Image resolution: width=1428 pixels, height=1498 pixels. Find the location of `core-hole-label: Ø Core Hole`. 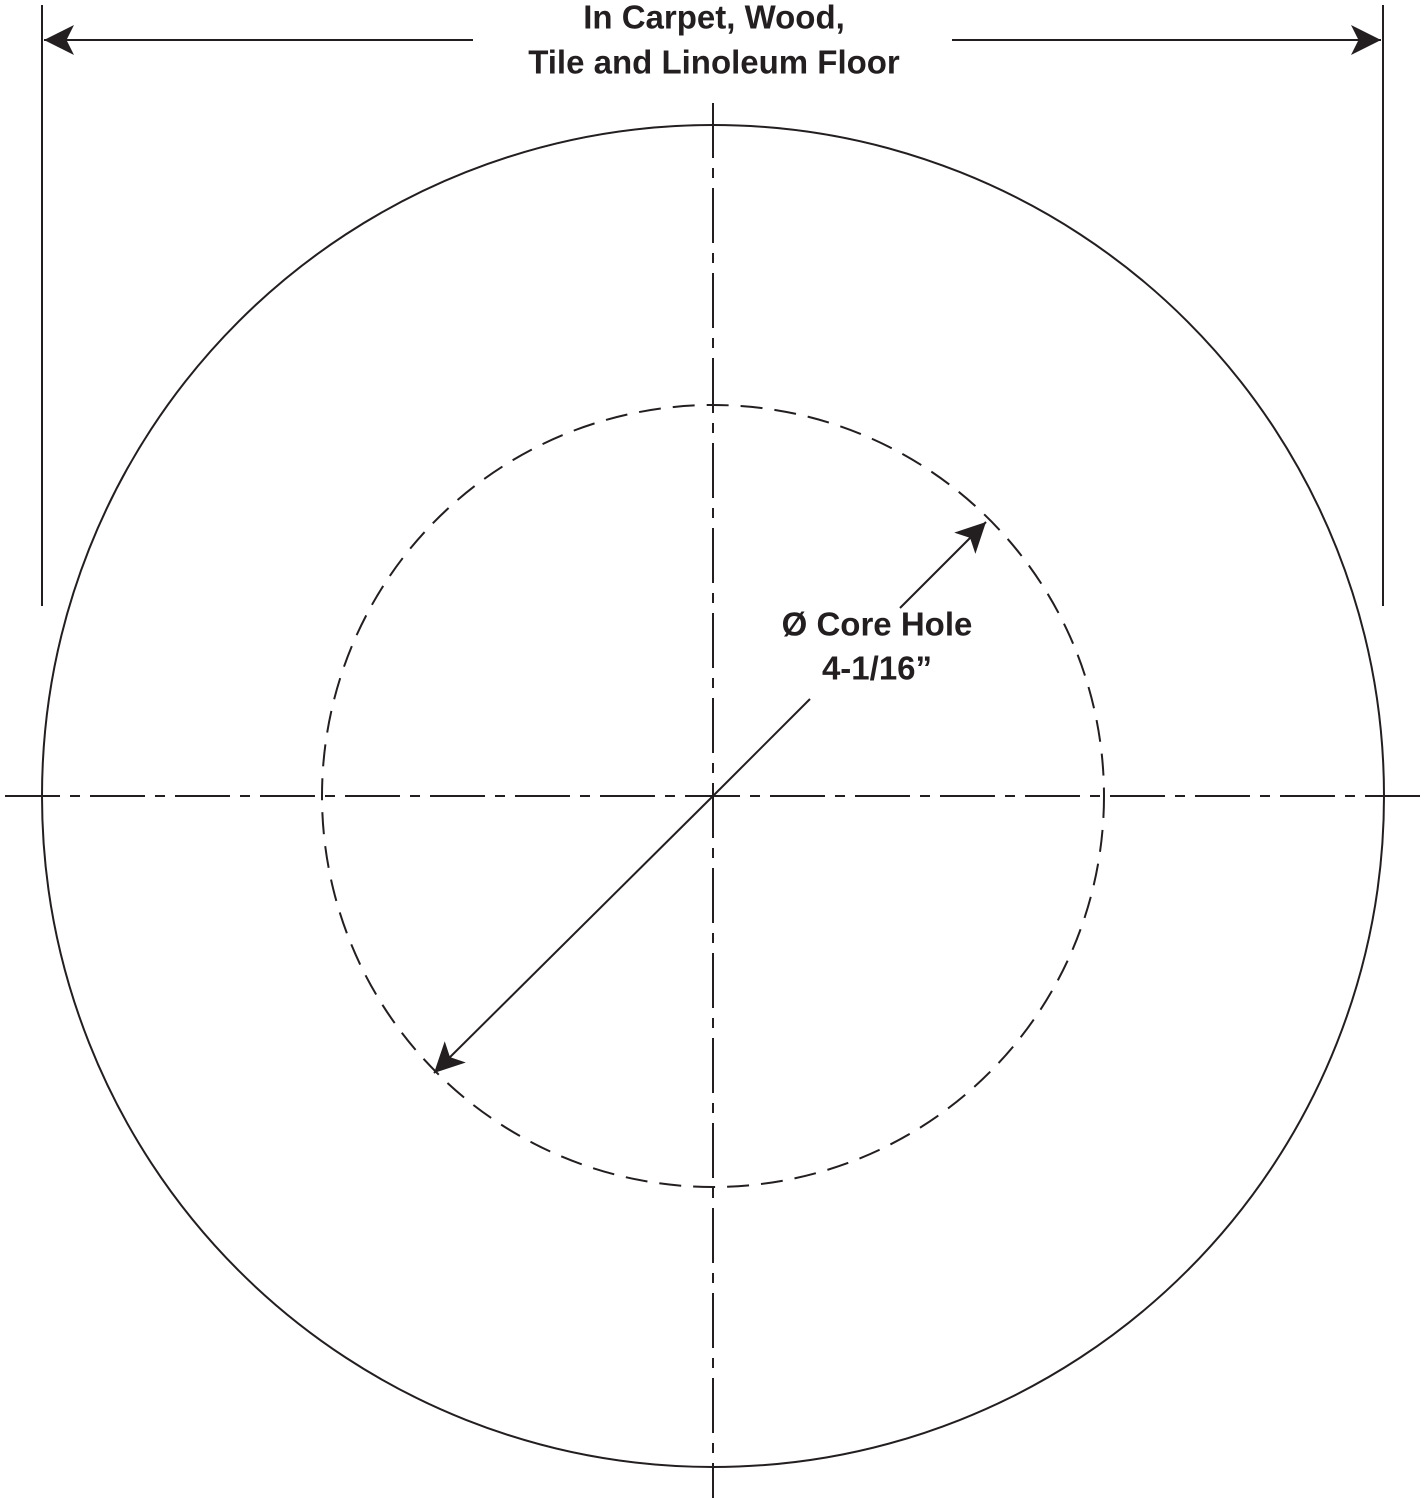

core-hole-label: Ø Core Hole is located at coordinates (877, 624).